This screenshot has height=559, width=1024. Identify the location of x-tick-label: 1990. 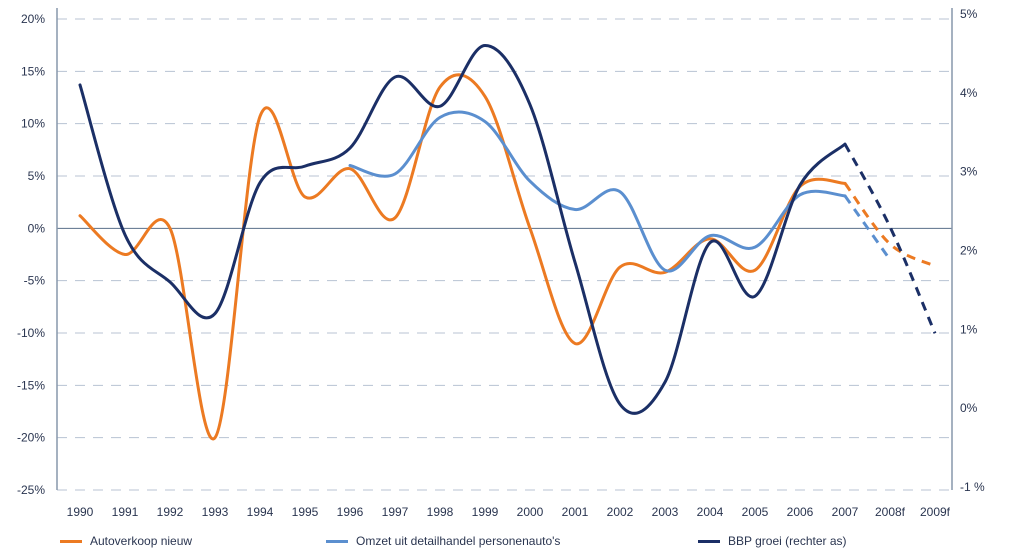
(80, 512).